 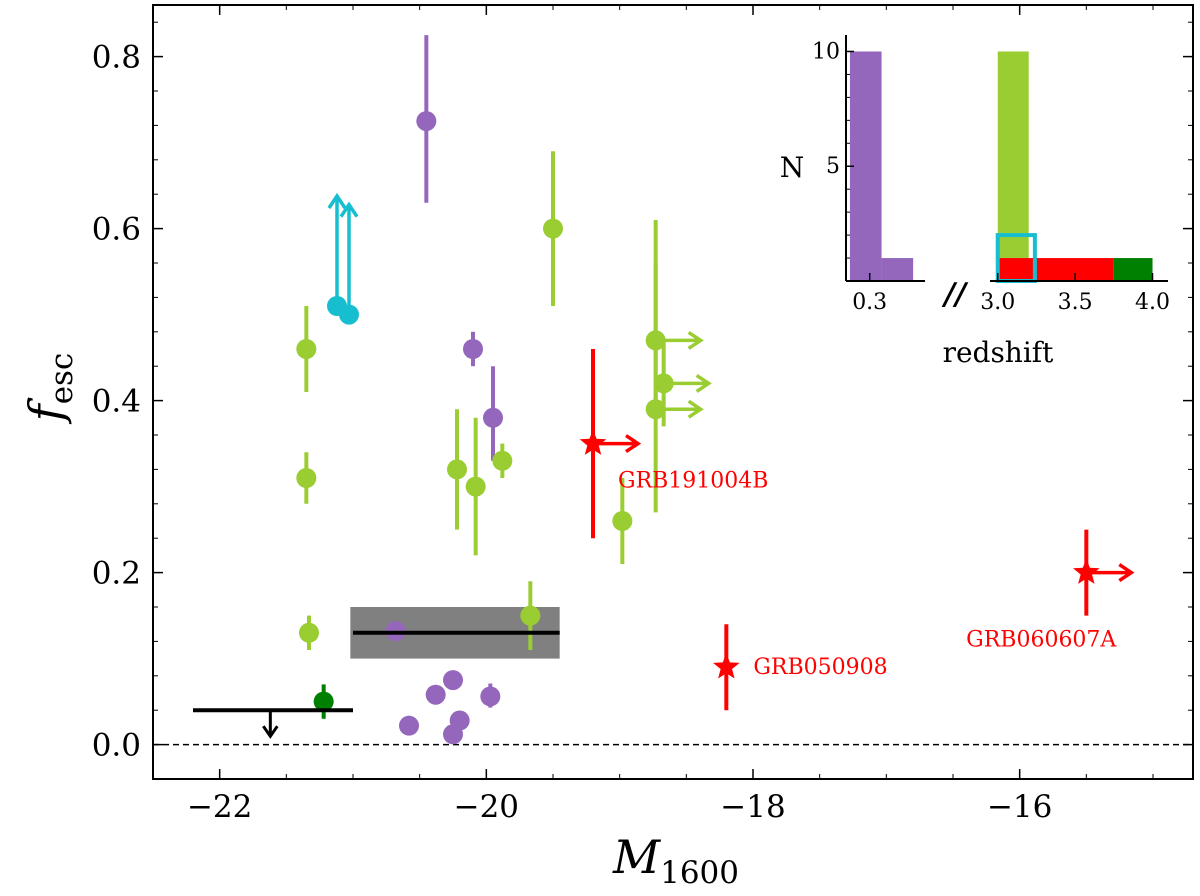 I want to click on annotation-label: GRB060607A, so click(x=1041, y=640).